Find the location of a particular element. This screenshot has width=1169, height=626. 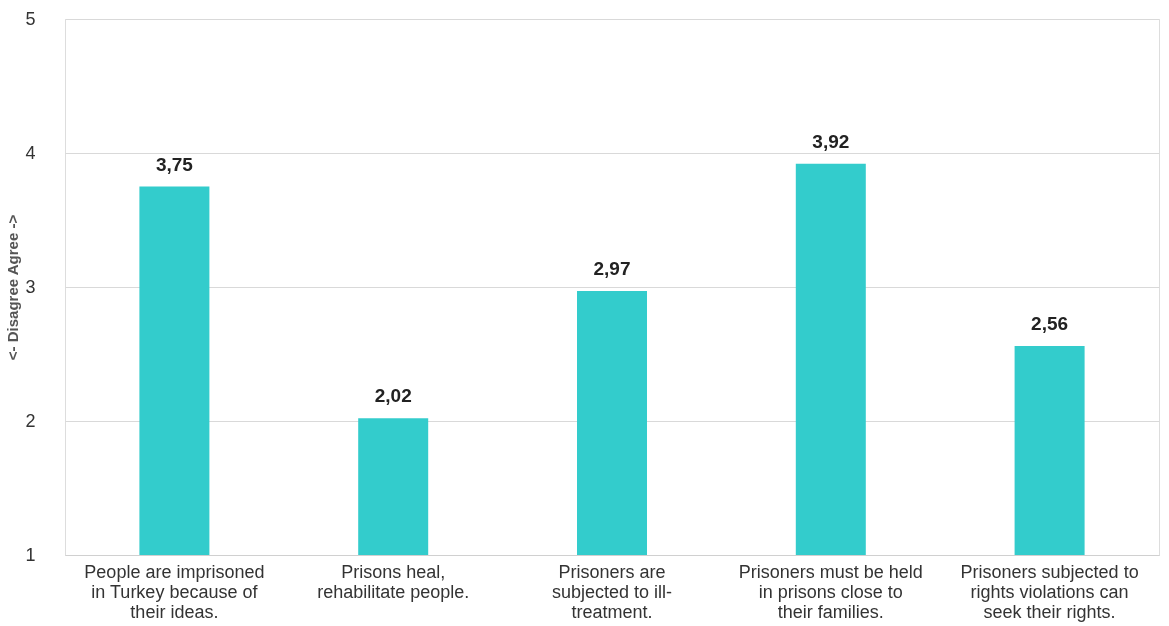

data-label: 2,56 is located at coordinates (1050, 323).